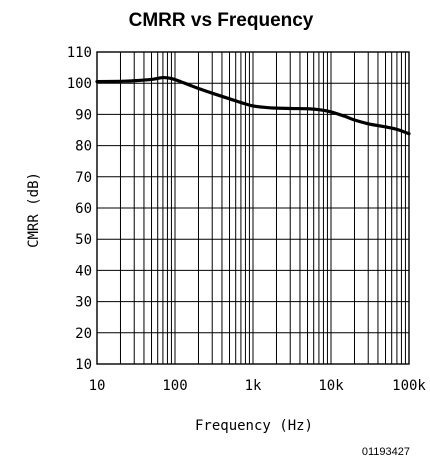 This screenshot has width=430, height=460. What do you see at coordinates (83, 178) in the screenshot?
I see `y-tick-label: 70` at bounding box center [83, 178].